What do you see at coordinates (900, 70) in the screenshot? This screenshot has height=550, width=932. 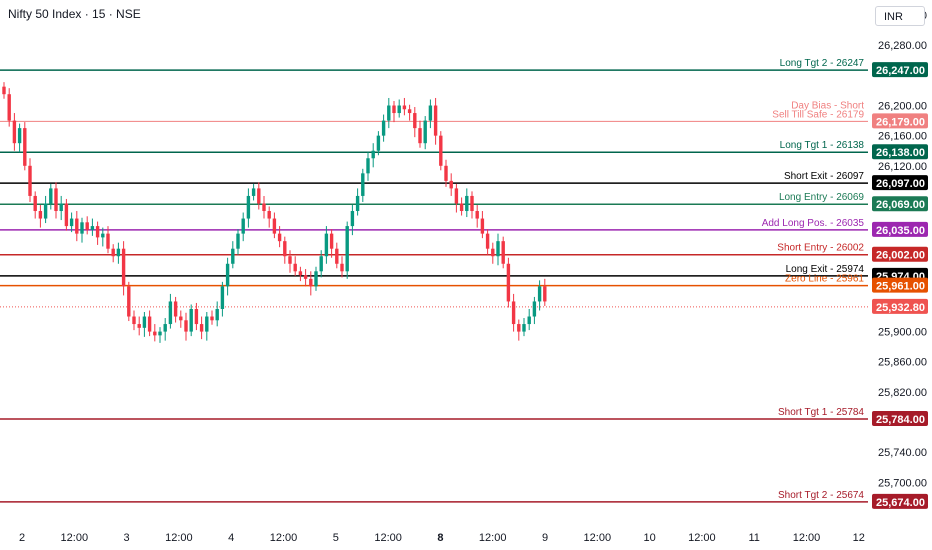 I see `price-tag: 26,247.00` at bounding box center [900, 70].